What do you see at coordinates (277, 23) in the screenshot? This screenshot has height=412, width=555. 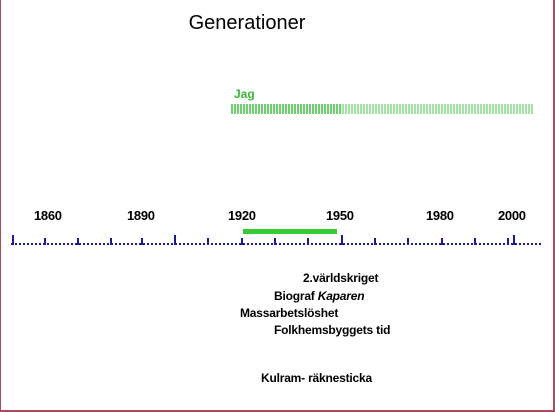 I see `page-title: Generationer` at bounding box center [277, 23].